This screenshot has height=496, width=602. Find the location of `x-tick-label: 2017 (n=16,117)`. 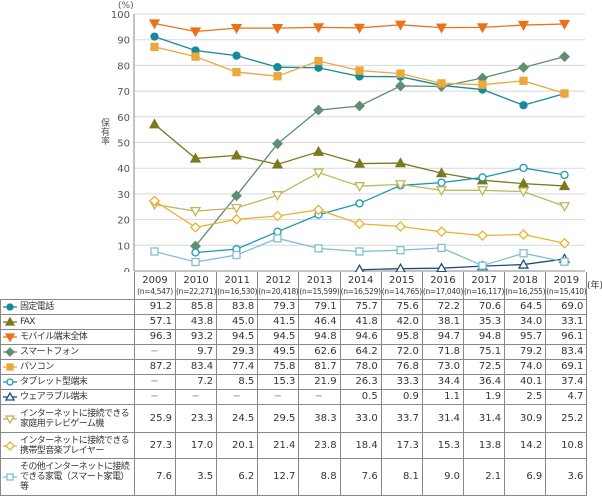

x-tick-label: 2017 (n=16,117) is located at coordinates (484, 286).